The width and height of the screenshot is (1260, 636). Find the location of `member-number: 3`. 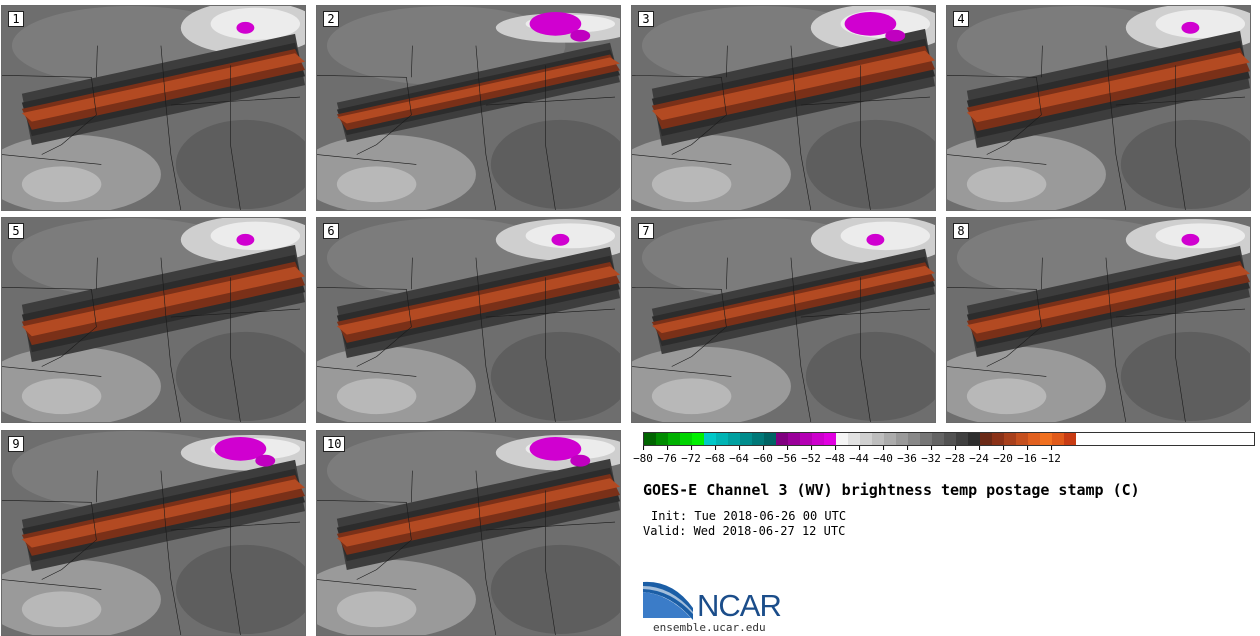

member-number: 3 is located at coordinates (646, 19).